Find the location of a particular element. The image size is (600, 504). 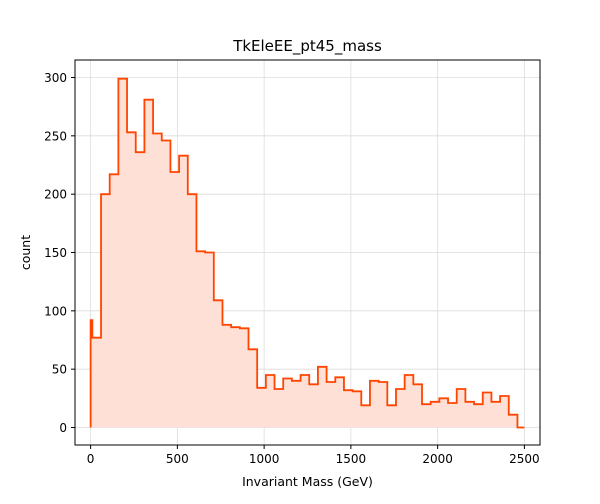

chart-title: TkEleEE_pt45_mass is located at coordinates (307, 46).